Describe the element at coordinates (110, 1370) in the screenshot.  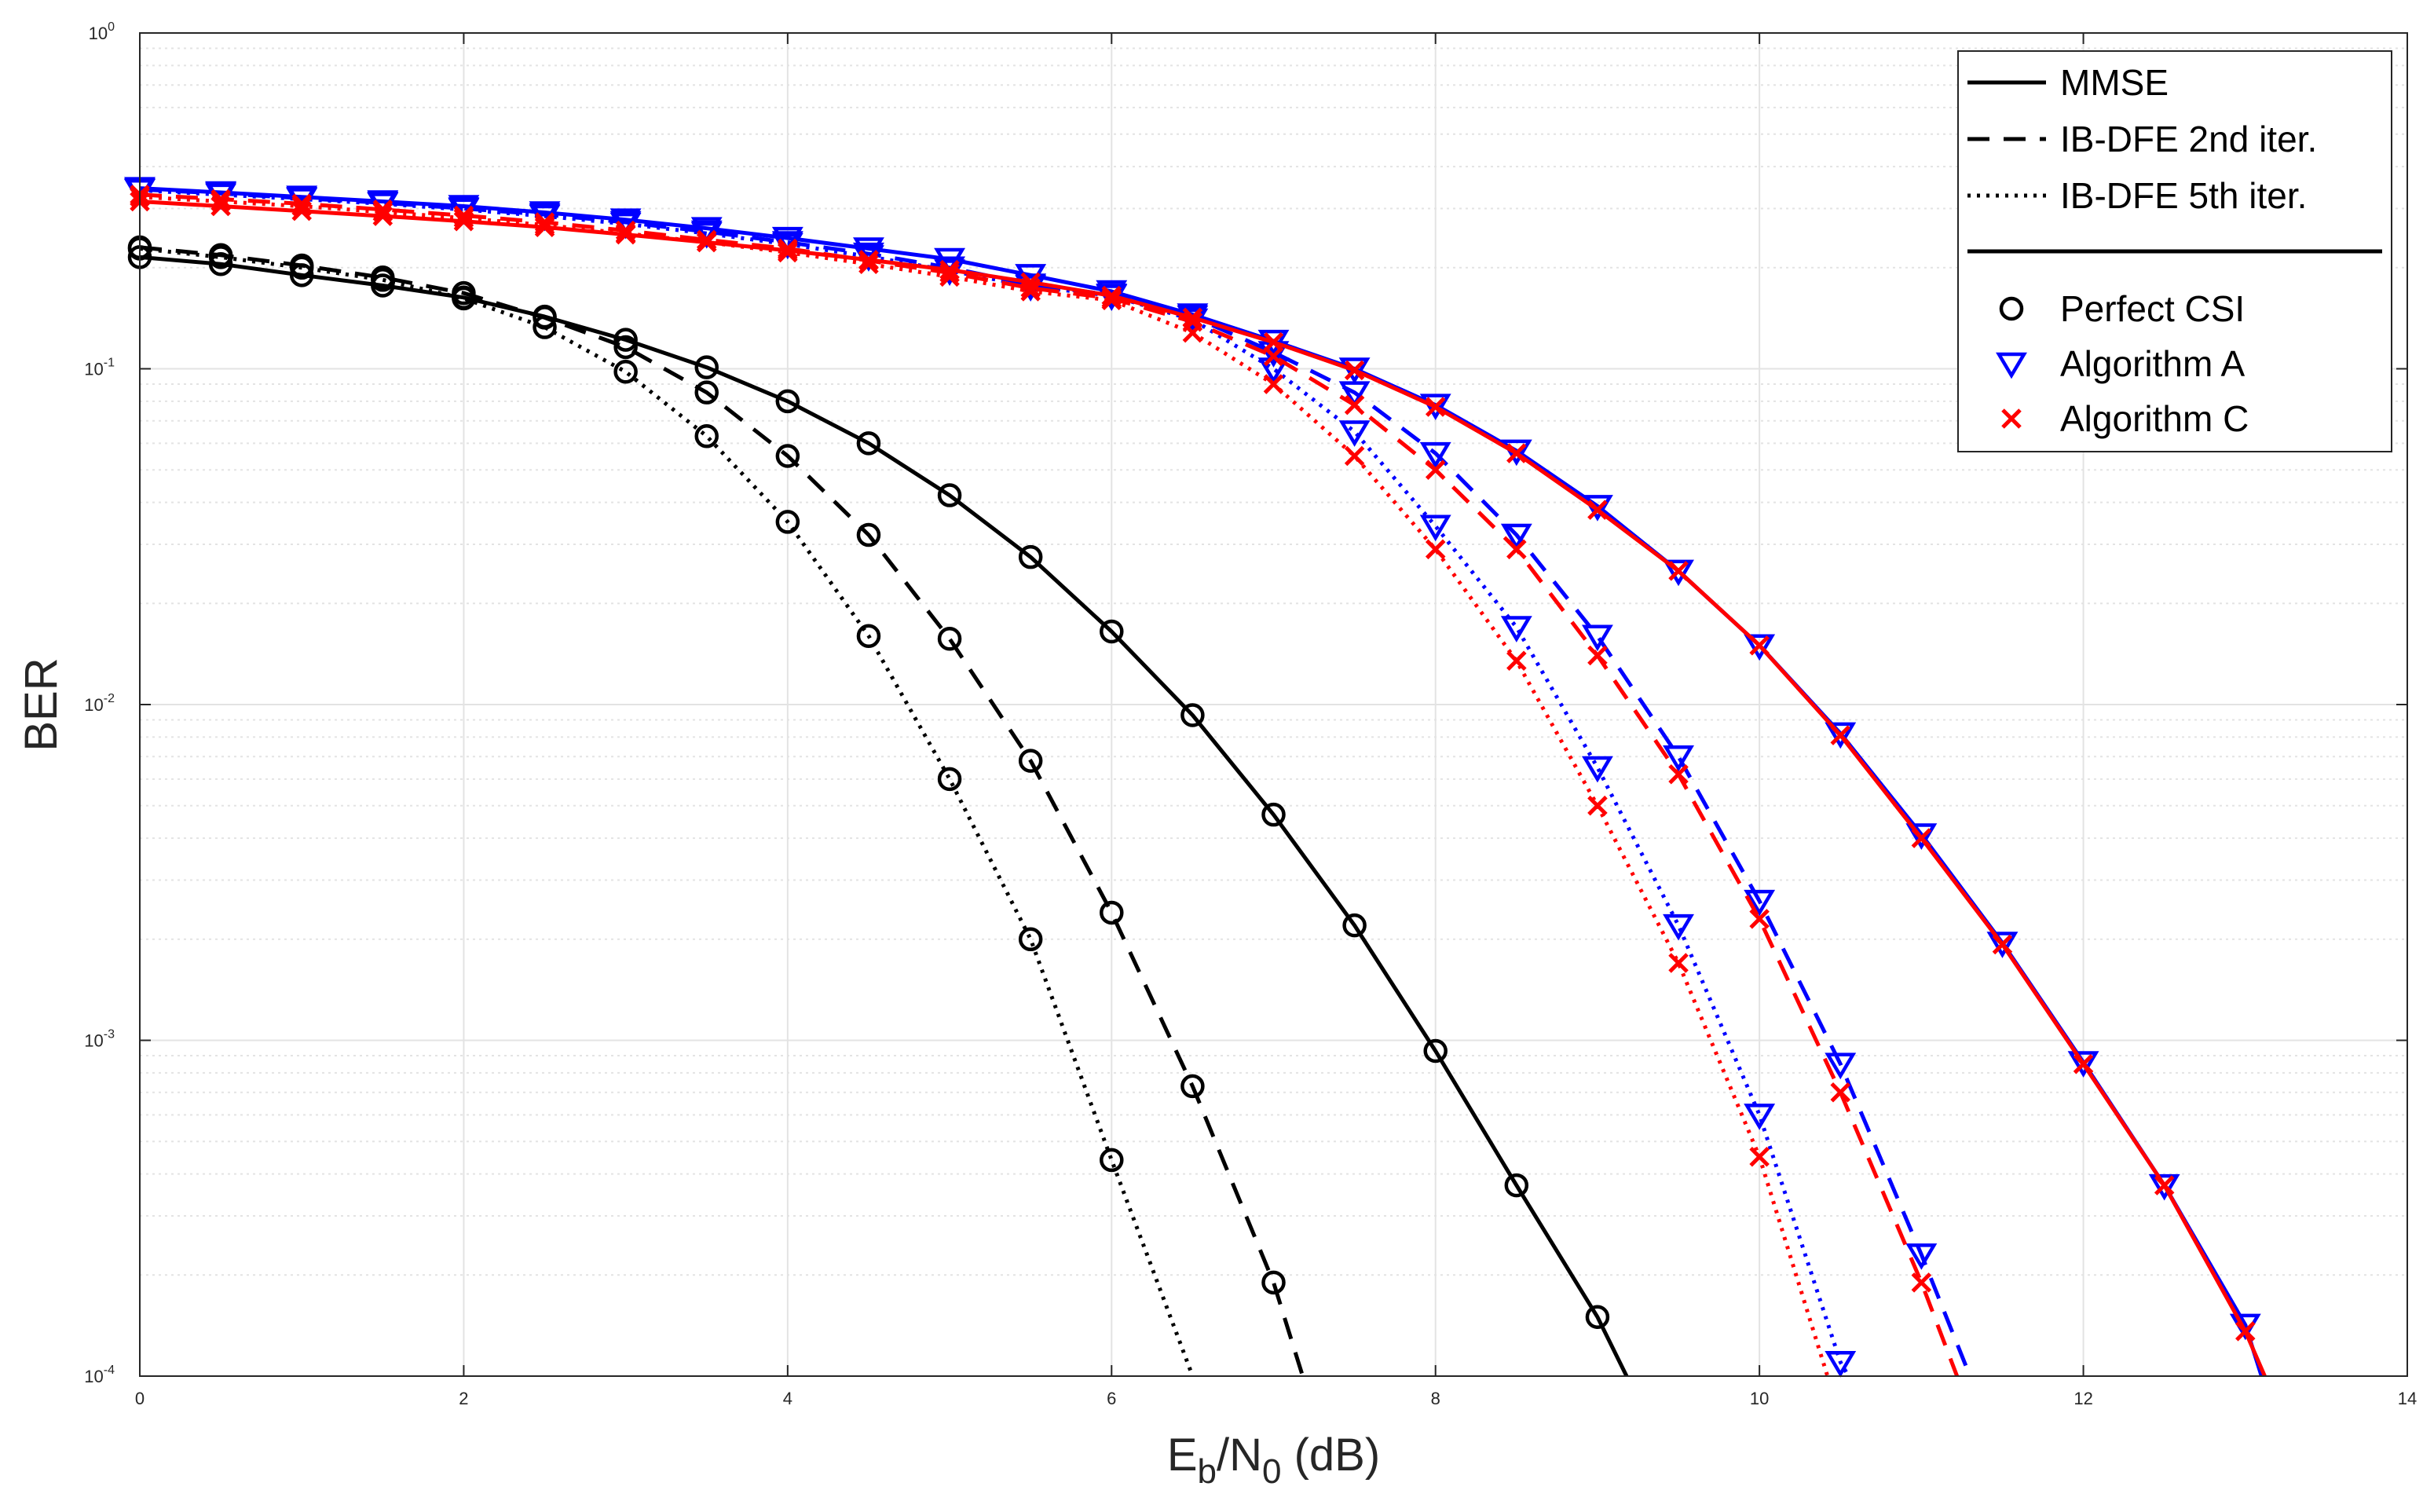
I see `y-tick-exponent: -4` at that location.